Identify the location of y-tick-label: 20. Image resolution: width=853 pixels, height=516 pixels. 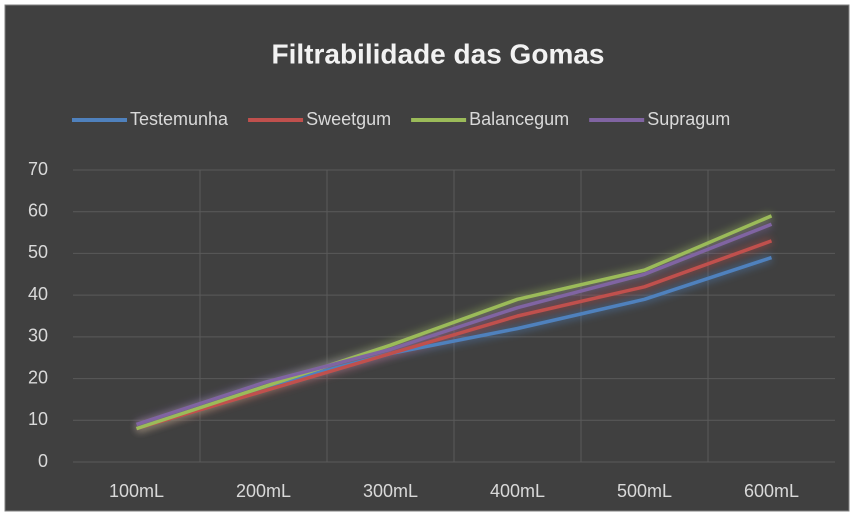
(38, 377).